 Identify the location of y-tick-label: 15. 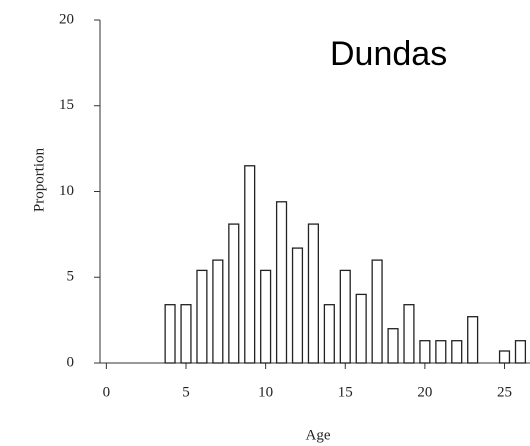
(66, 105).